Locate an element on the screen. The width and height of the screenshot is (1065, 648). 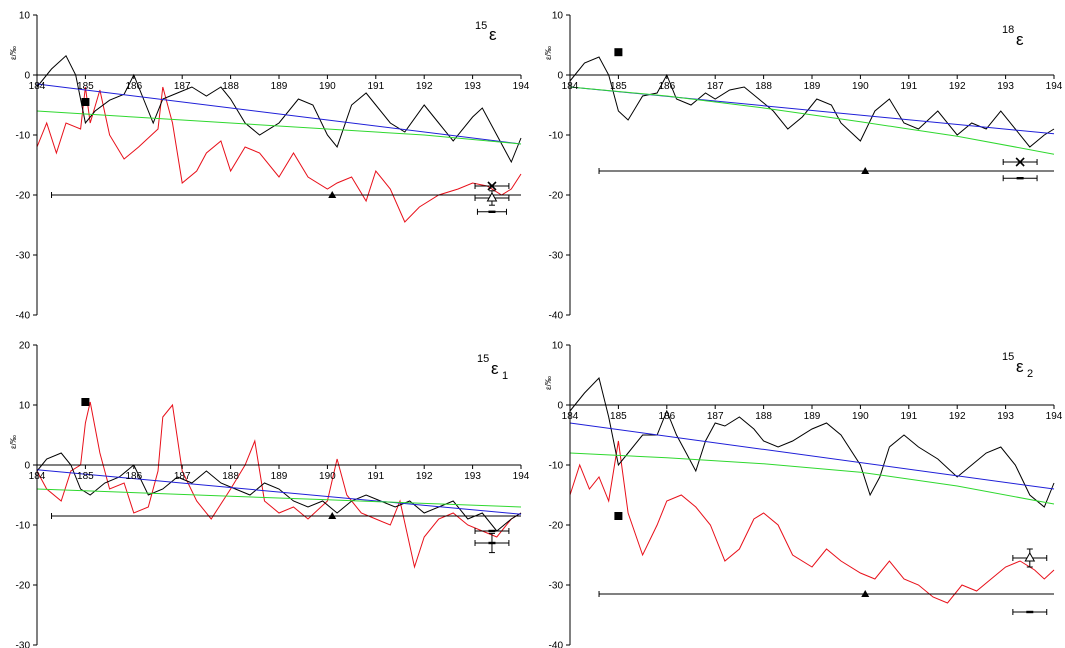
y-tick-label: -20 is located at coordinates (556, 196).